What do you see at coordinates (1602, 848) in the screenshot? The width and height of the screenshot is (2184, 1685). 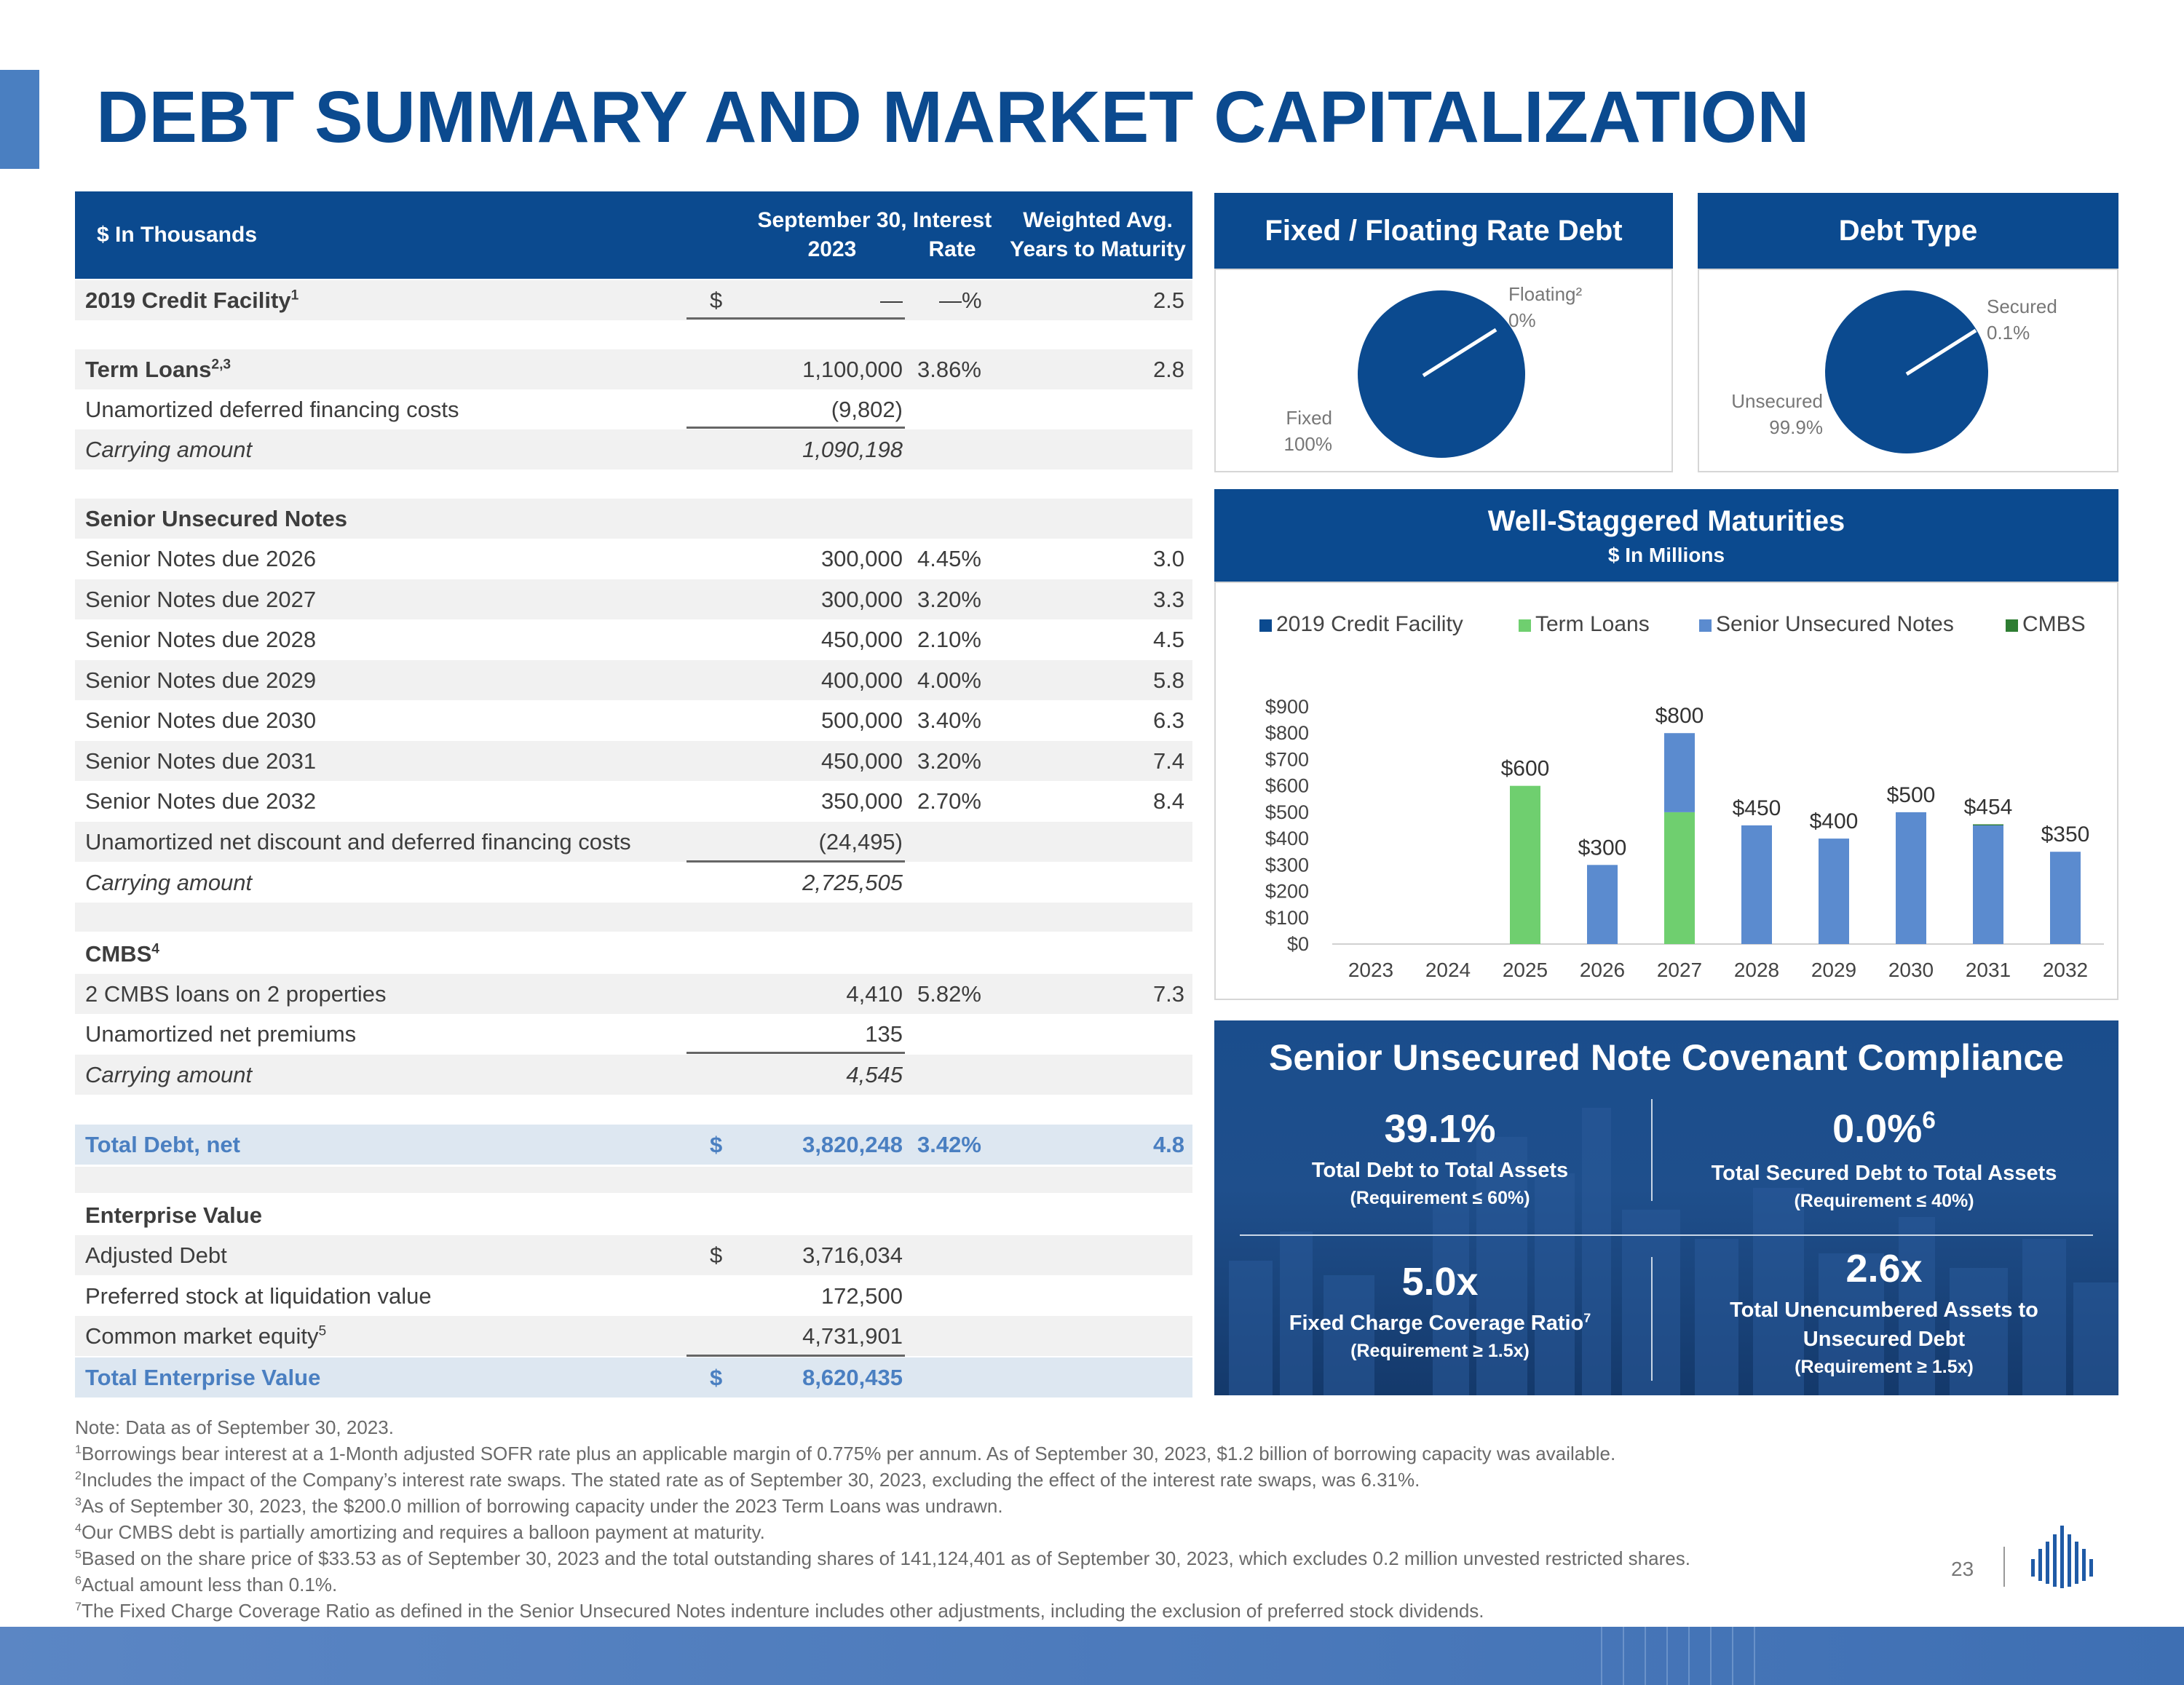 I see `data-label: $300` at bounding box center [1602, 848].